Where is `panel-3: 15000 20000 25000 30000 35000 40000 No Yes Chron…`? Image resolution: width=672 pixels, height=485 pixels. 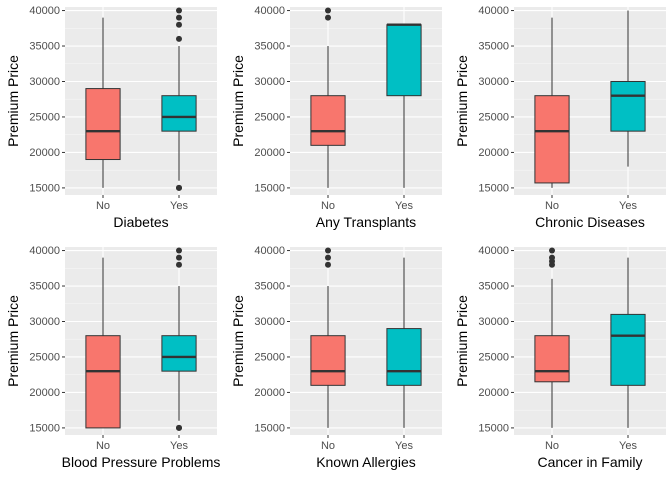
panel-3: 15000 20000 25000 30000 35000 40000 No Yes Chron… is located at coordinates (560, 117).